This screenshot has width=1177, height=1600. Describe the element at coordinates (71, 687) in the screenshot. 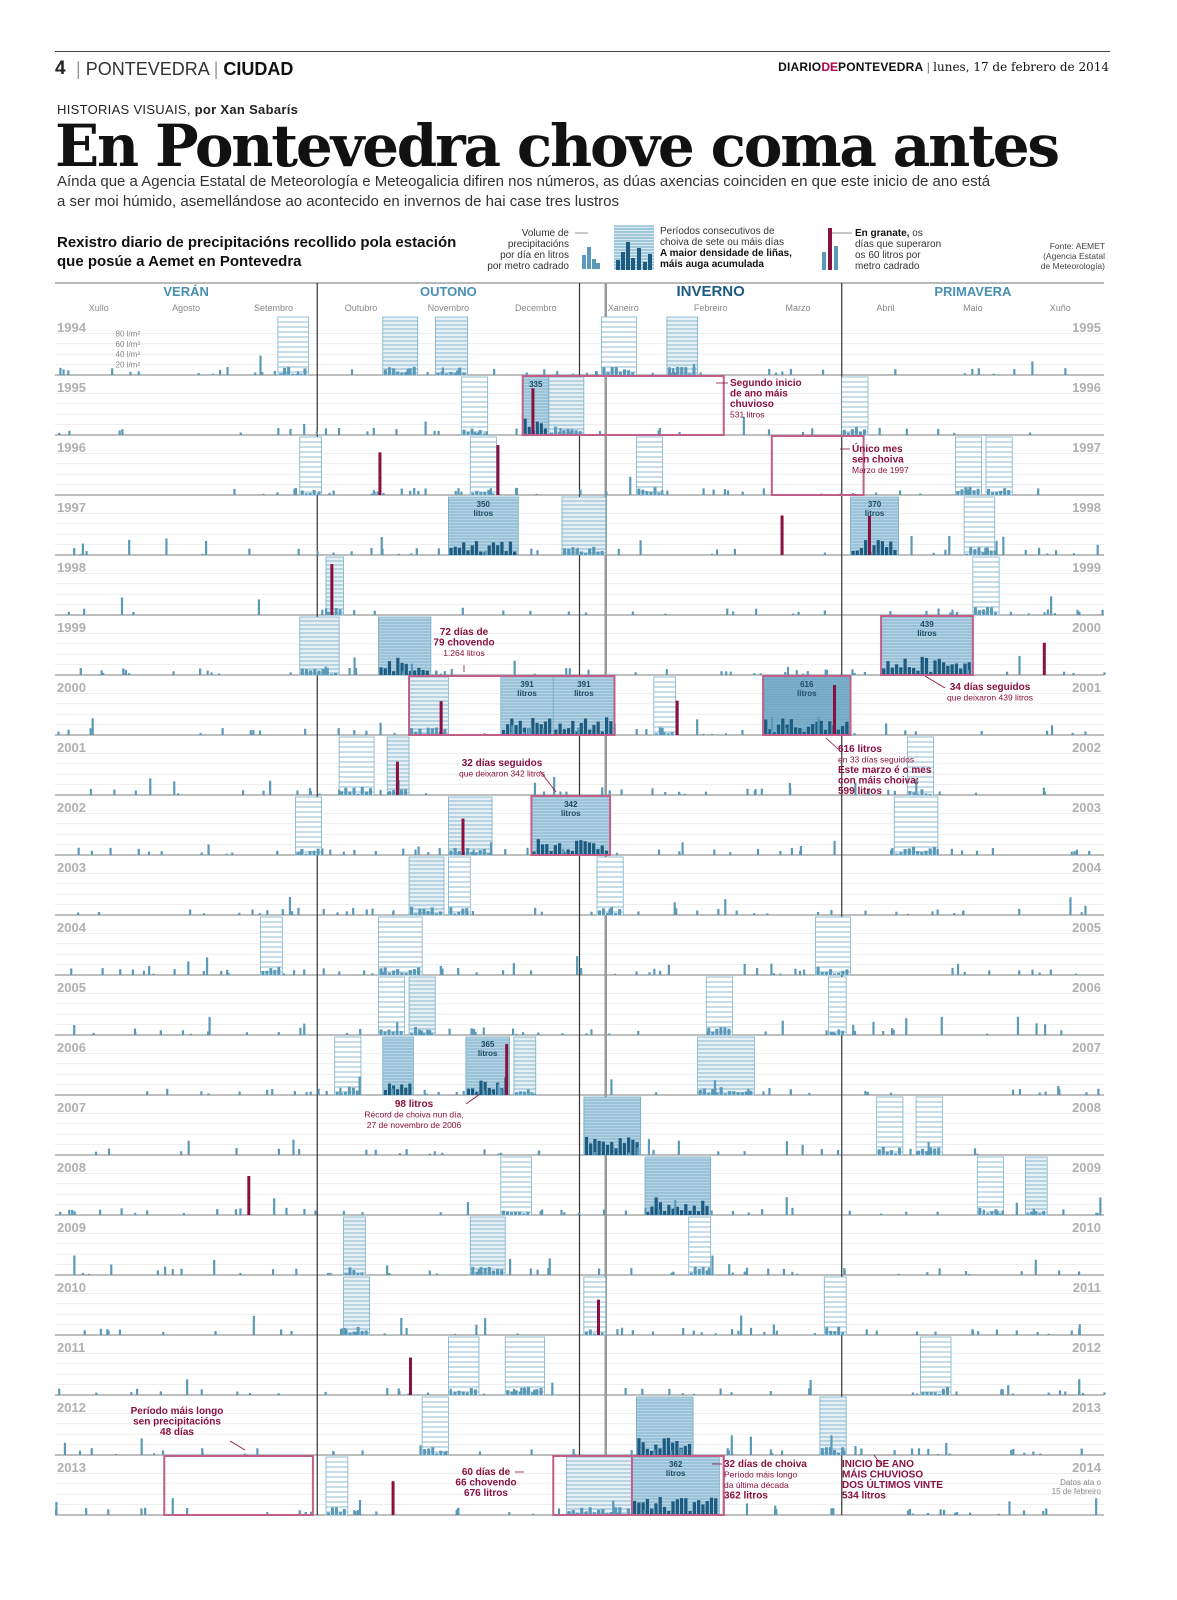

I see `year-label-left: 2000` at that location.